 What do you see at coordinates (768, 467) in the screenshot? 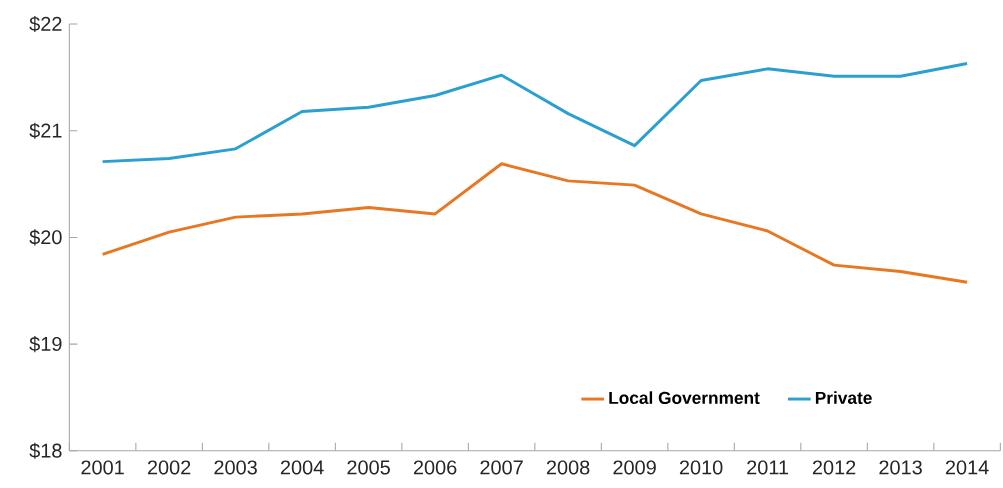
I see `x-tick-label: 2011` at bounding box center [768, 467].